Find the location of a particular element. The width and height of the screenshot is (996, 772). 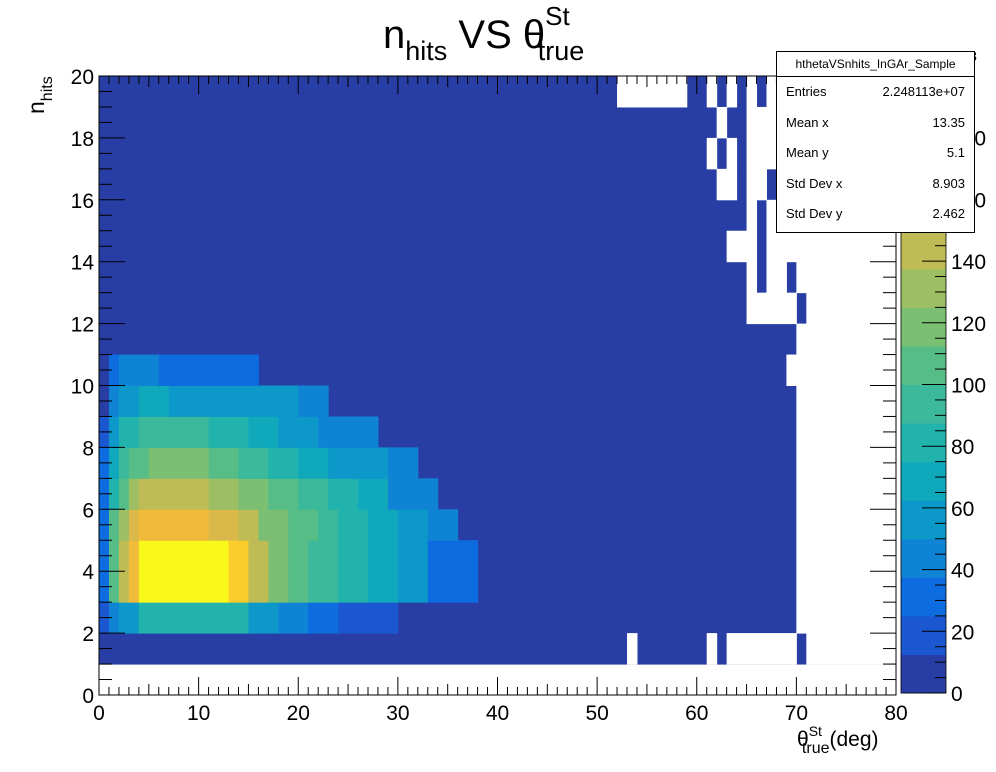

stats-value: 2.248113e+07 is located at coordinates (923, 91).